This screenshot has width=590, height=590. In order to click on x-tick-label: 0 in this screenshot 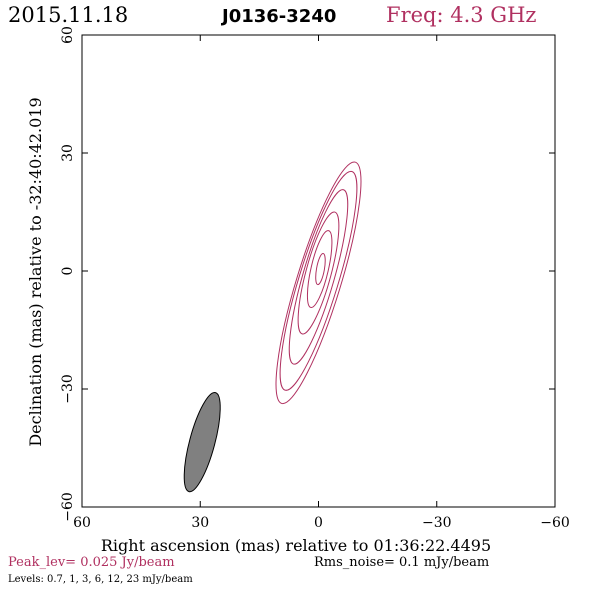, I will do `click(318, 523)`.